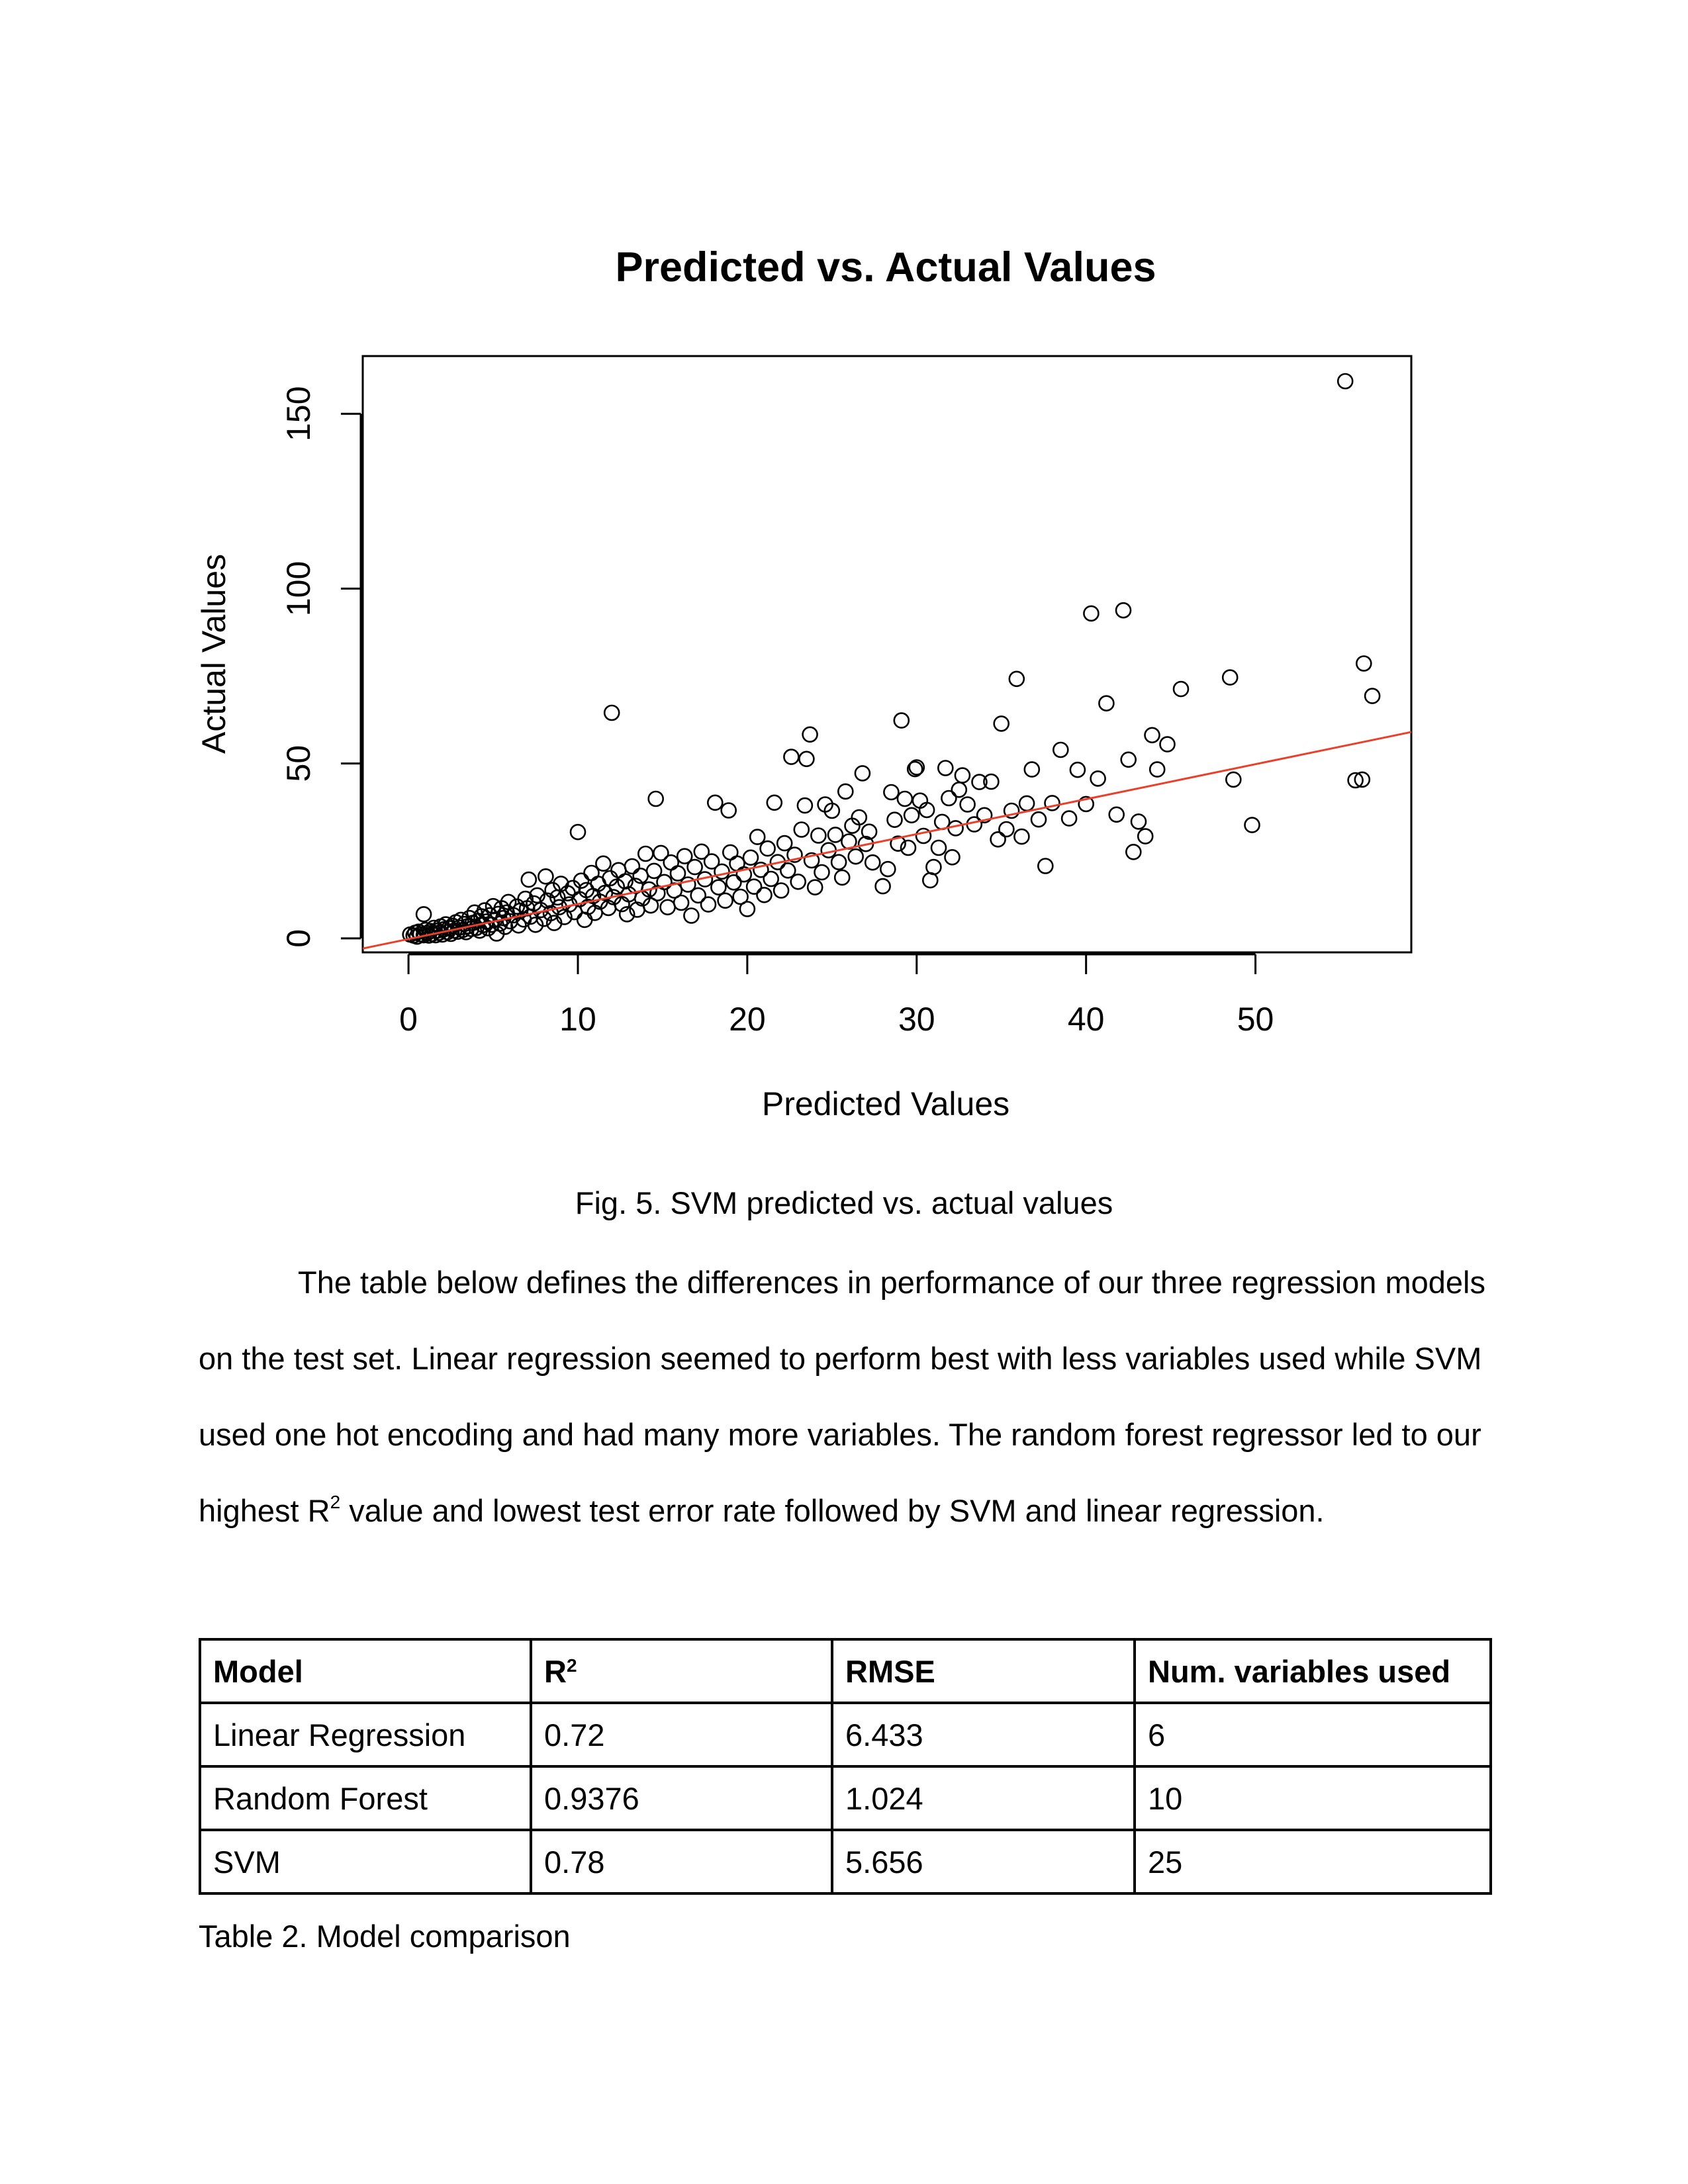 The height and width of the screenshot is (2184, 1688). What do you see at coordinates (298, 413) in the screenshot?
I see `y-tick-label: 150` at bounding box center [298, 413].